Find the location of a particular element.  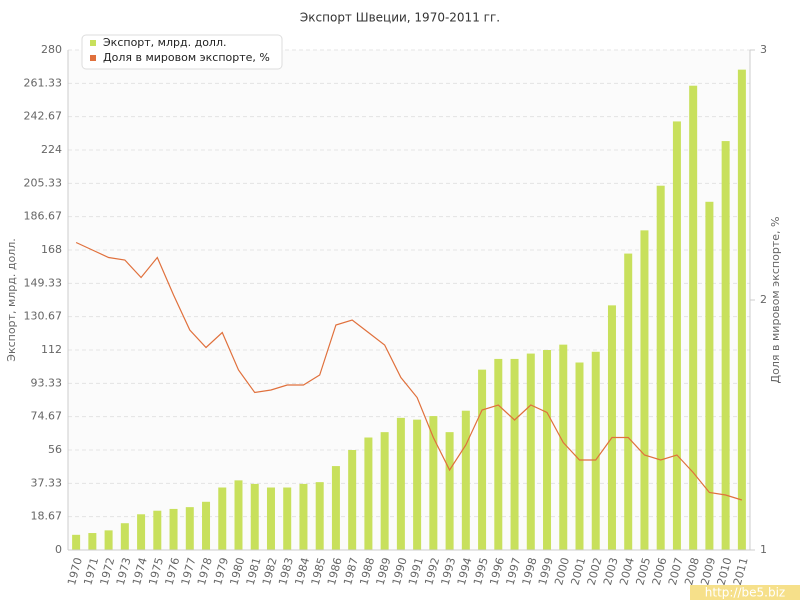

y-tick-label: 130.67 is located at coordinates (43, 316).